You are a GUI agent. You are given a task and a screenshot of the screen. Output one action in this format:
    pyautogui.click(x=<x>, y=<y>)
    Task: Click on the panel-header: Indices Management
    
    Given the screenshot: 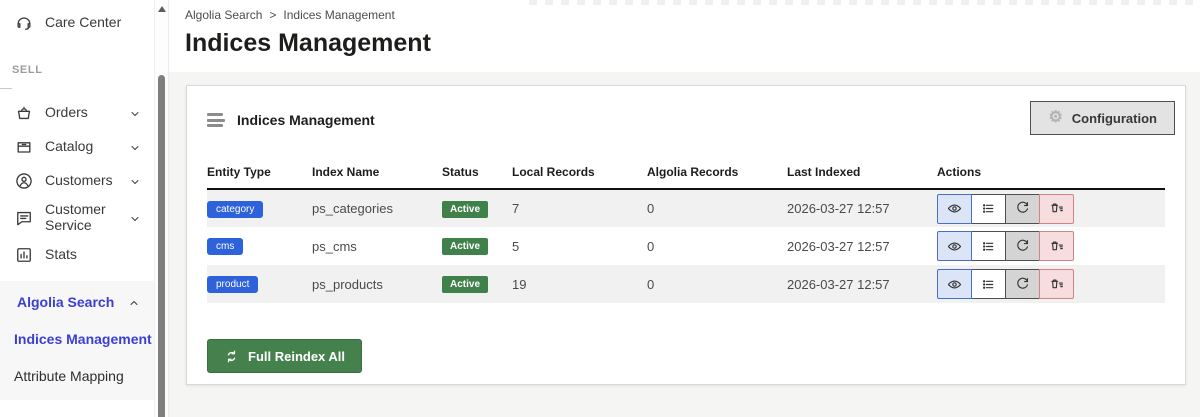 What is the action you would take?
    pyautogui.click(x=686, y=120)
    